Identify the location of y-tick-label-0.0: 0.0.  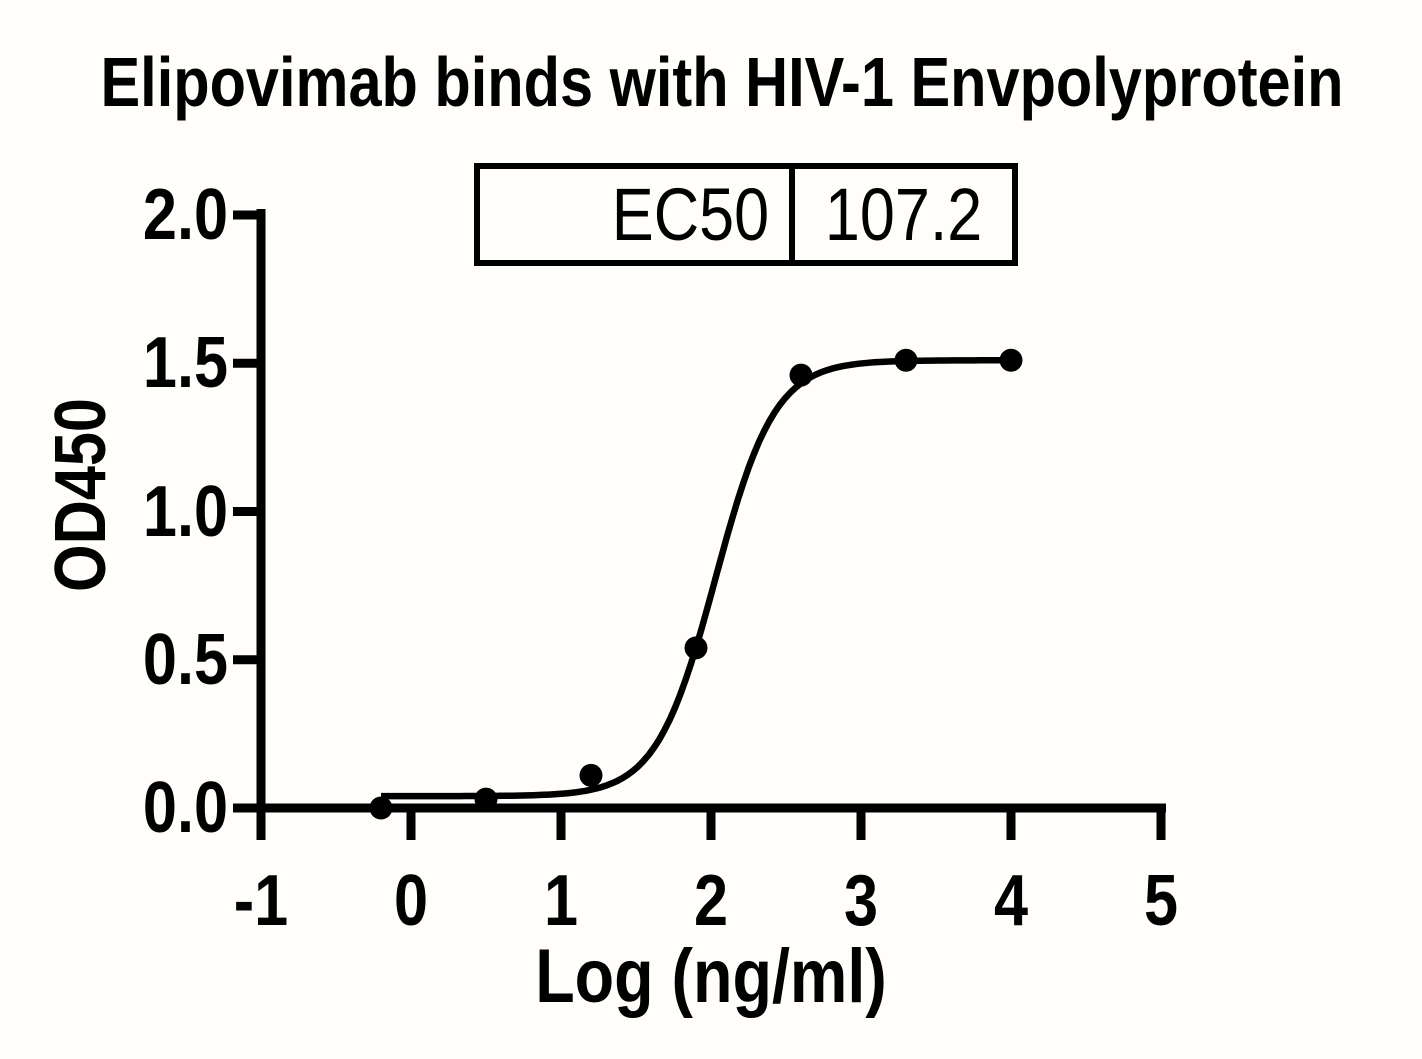
(185, 808).